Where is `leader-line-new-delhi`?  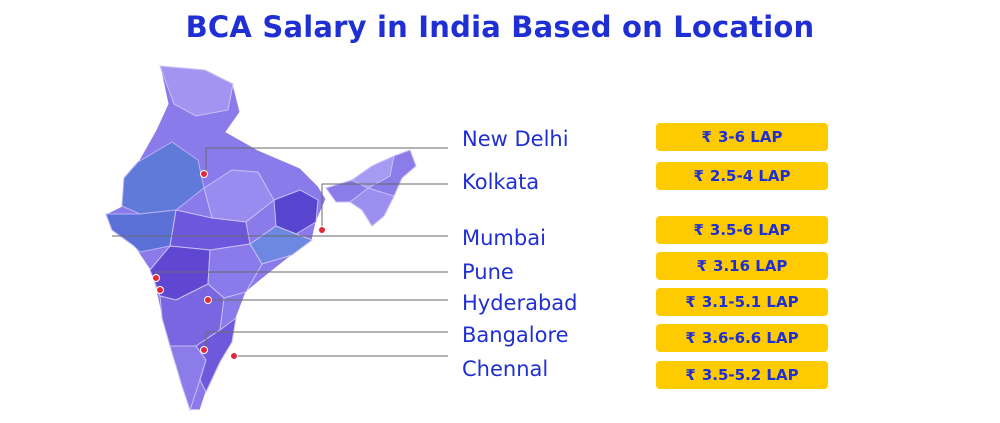
leader-line-new-delhi is located at coordinates (326, 159).